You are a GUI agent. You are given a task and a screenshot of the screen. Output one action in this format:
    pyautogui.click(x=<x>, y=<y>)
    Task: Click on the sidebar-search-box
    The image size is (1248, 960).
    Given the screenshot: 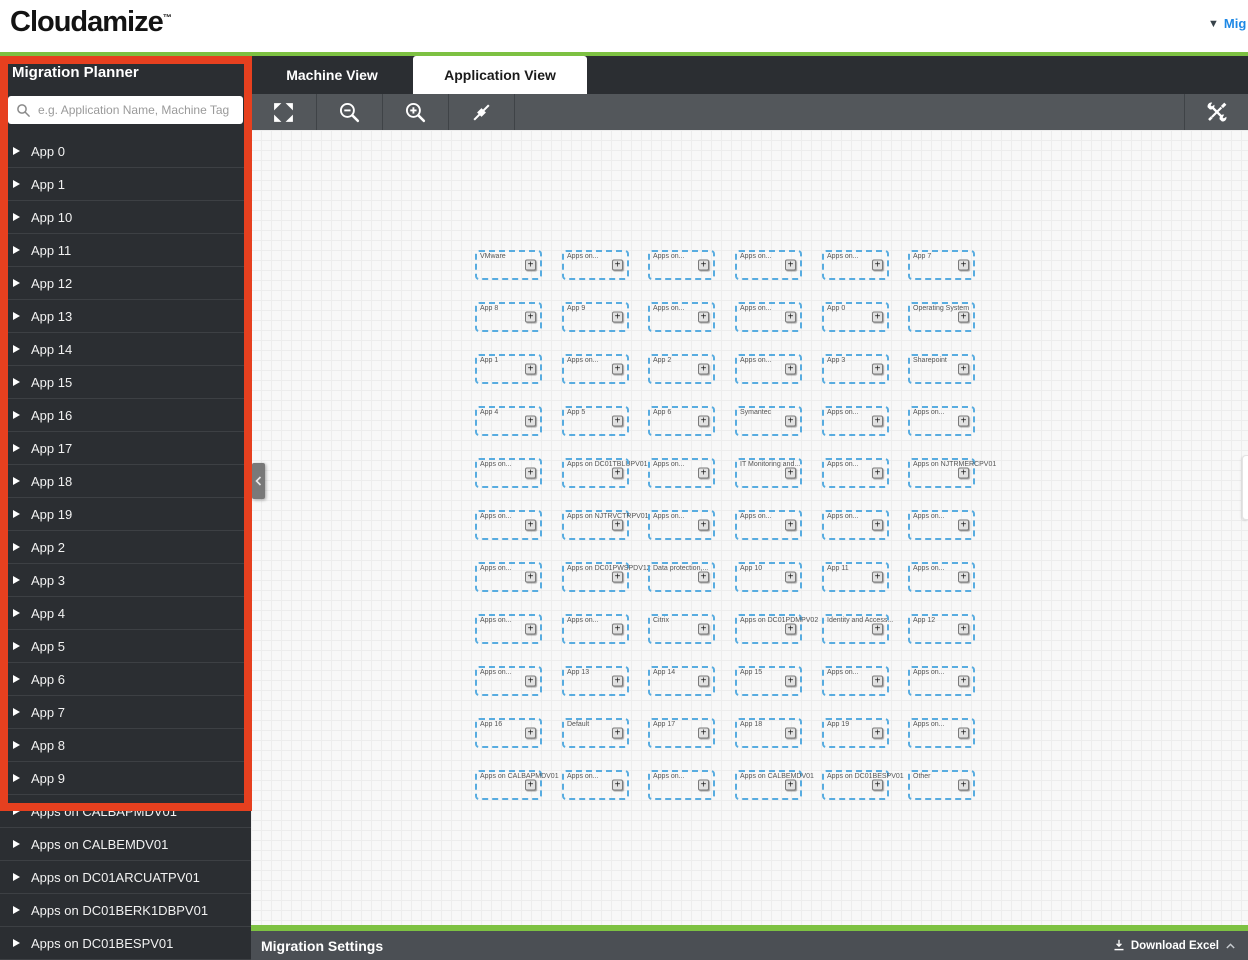 What is the action you would take?
    pyautogui.click(x=125, y=110)
    